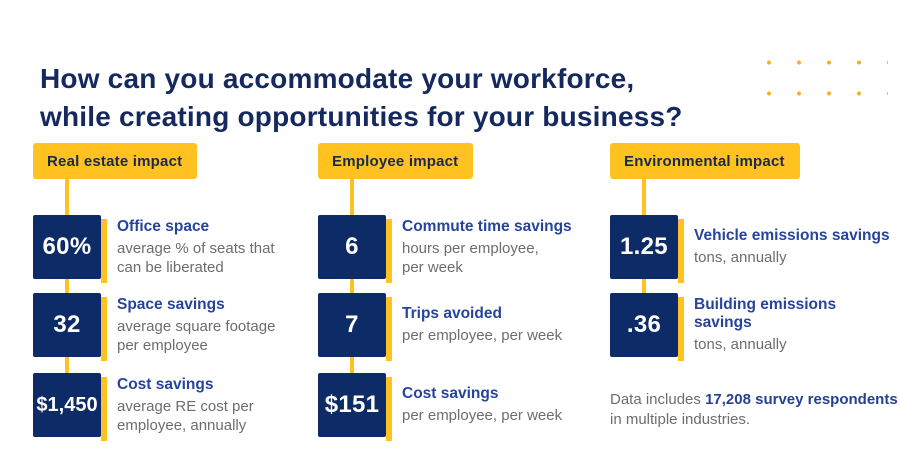 This screenshot has height=470, width=900. Describe the element at coordinates (67, 246) in the screenshot. I see `stat-value: 60%` at that location.